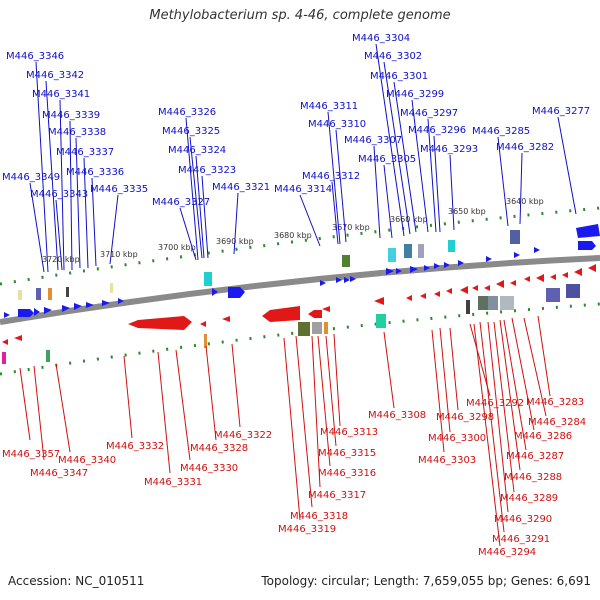 This screenshot has height=600, width=600. What do you see at coordinates (533, 477) in the screenshot?
I see `gene-label: M446_3288` at bounding box center [533, 477].